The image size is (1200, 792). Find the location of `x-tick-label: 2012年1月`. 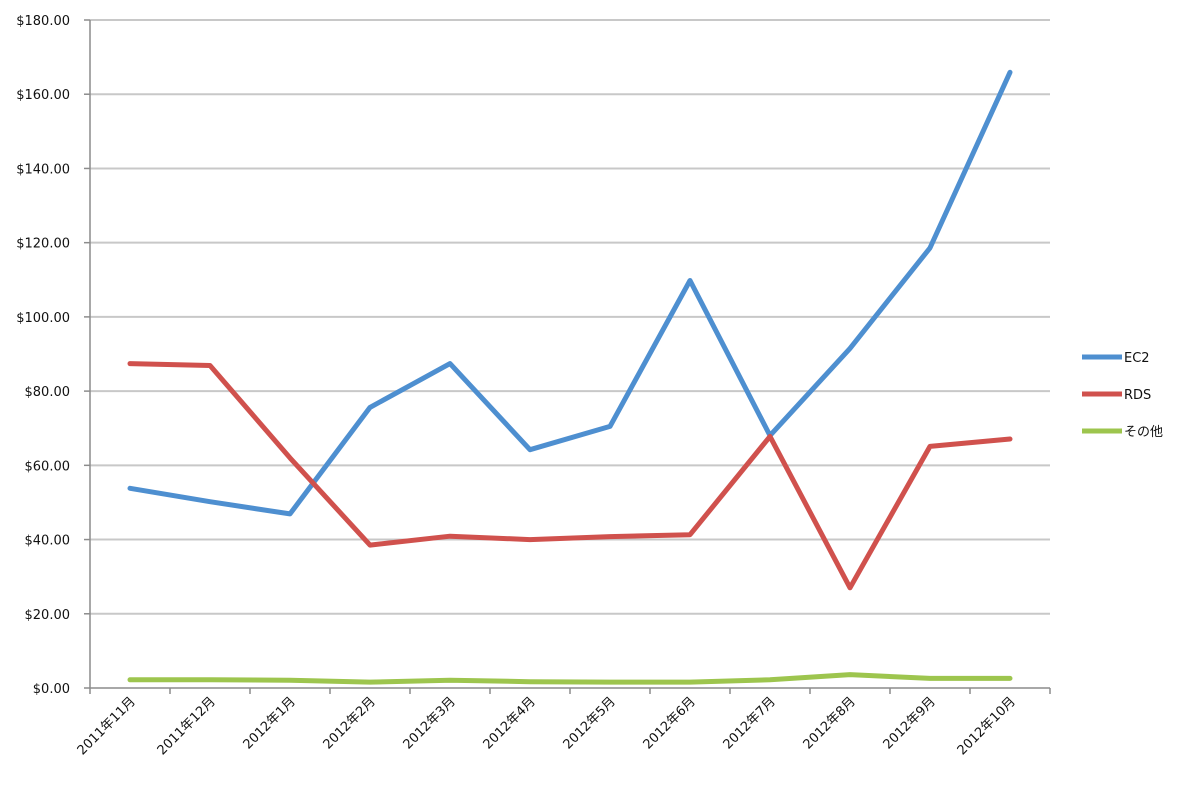

x-tick-label: 2012年1月 is located at coordinates (270, 723).